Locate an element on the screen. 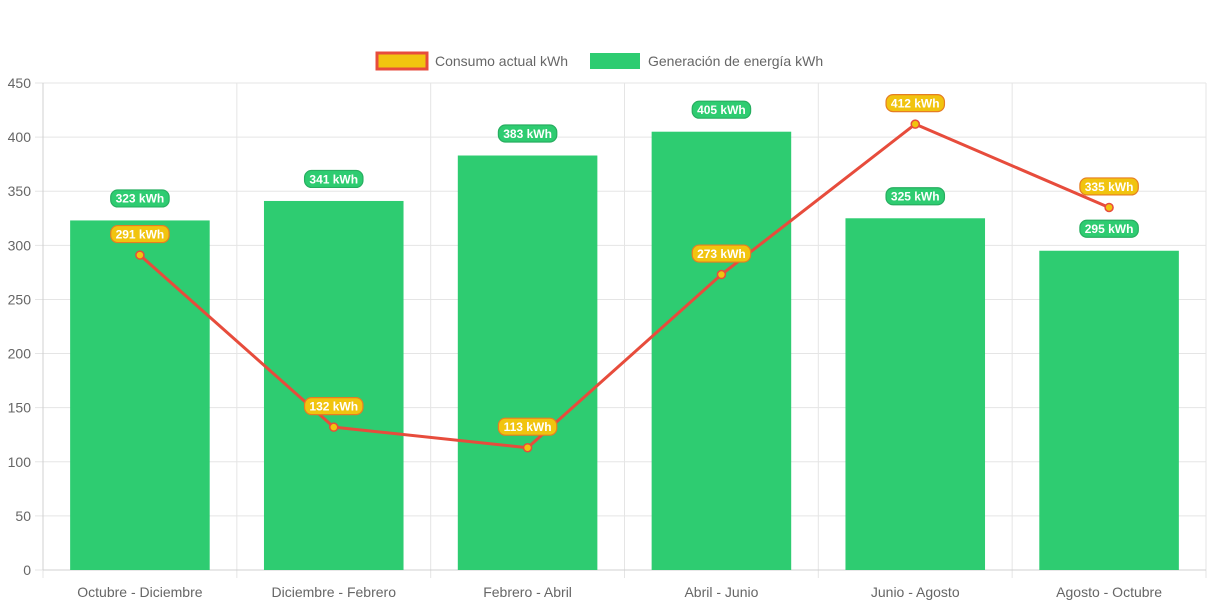 The image size is (1213, 606). line-data-label: 132 kWh is located at coordinates (333, 406).